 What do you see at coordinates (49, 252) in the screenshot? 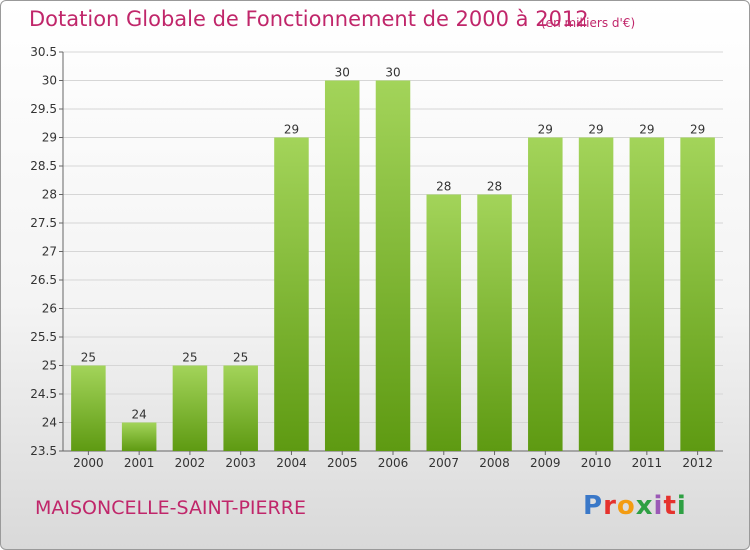
I see `y-tick-label: 27` at bounding box center [49, 252].